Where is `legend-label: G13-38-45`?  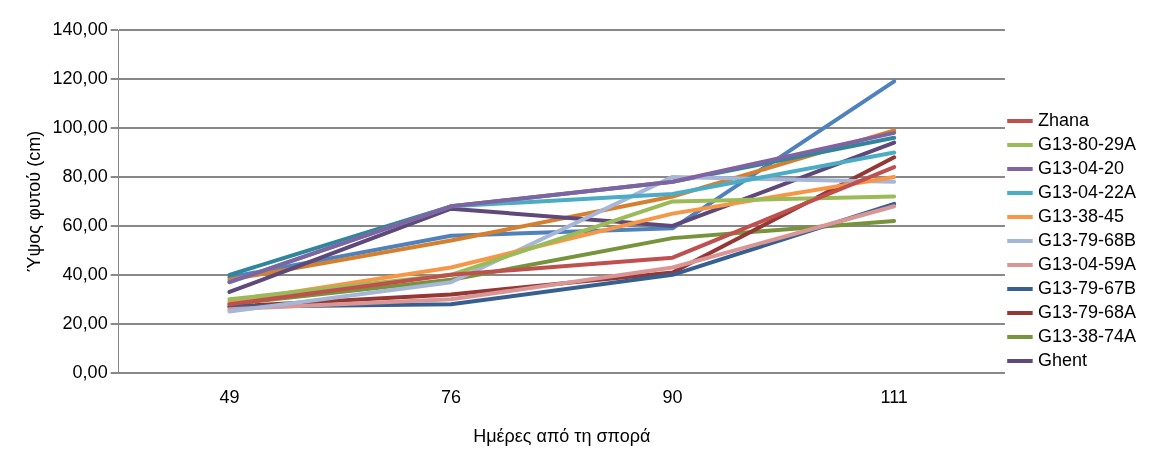
legend-label: G13-38-45 is located at coordinates (1080, 215).